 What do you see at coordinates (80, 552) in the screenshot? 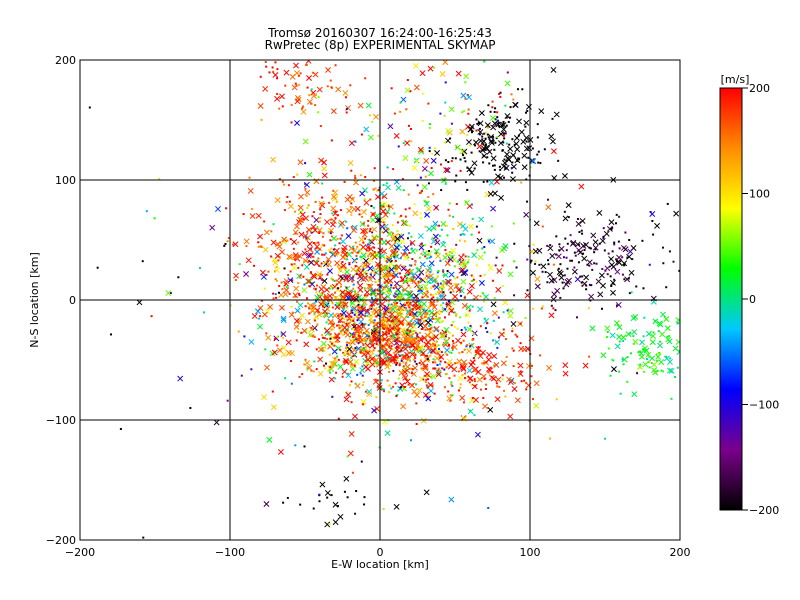
I see `x-tick-label: −200` at bounding box center [80, 552].